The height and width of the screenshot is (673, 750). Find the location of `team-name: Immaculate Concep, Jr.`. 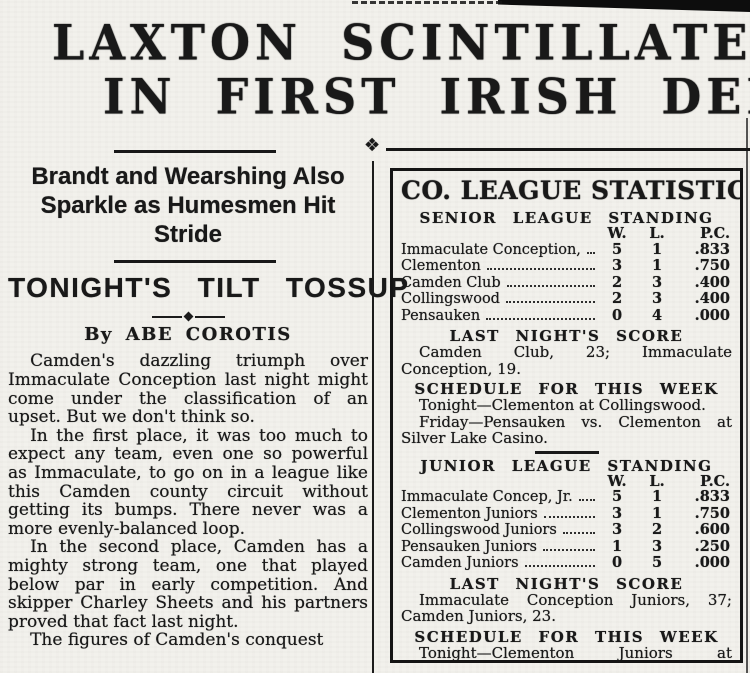

team-name: Immaculate Concep, Jr. is located at coordinates (487, 497).